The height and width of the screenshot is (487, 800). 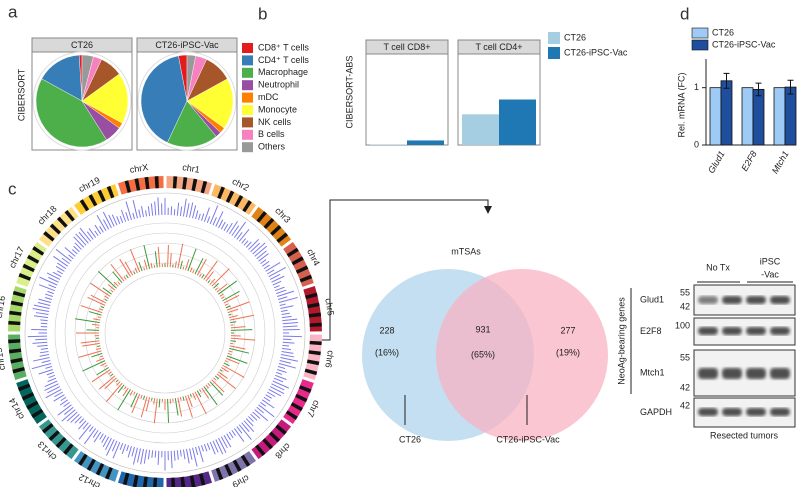 I want to click on bar, so click(x=480, y=129).